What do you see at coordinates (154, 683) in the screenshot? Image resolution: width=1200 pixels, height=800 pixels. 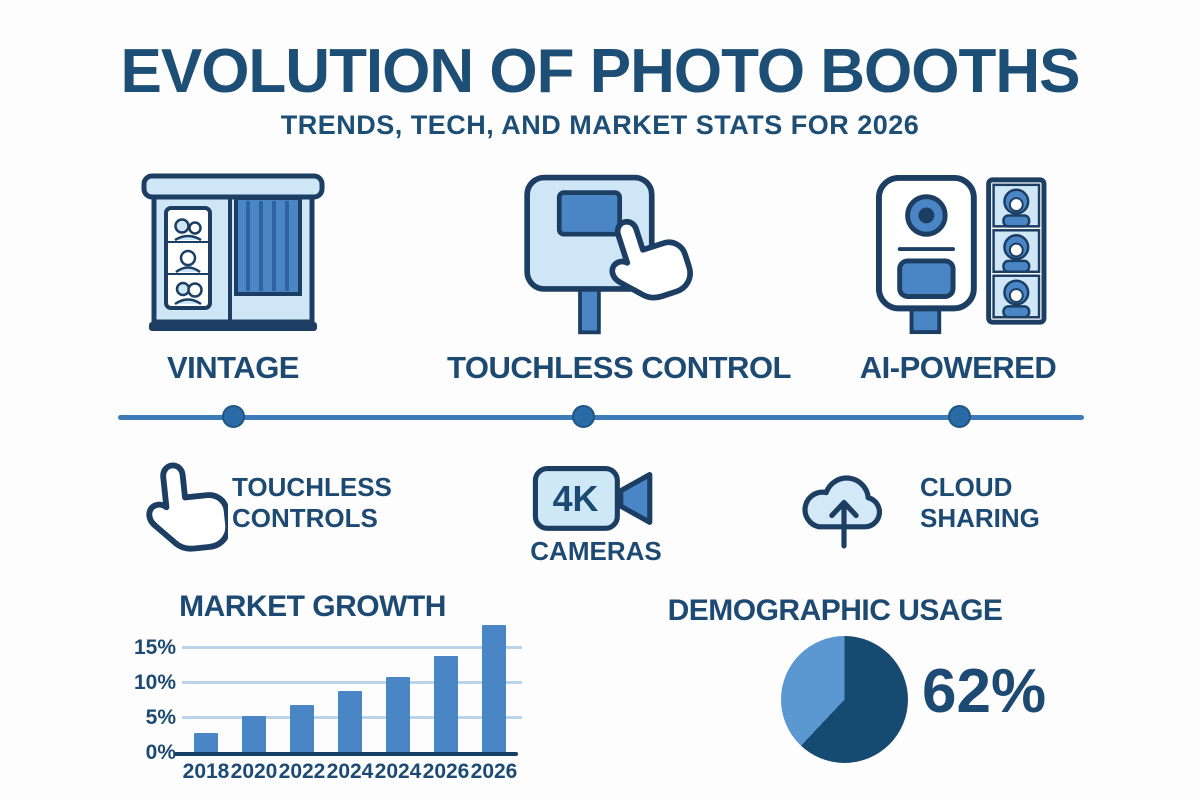 I see `y-tick-label: 10%` at bounding box center [154, 683].